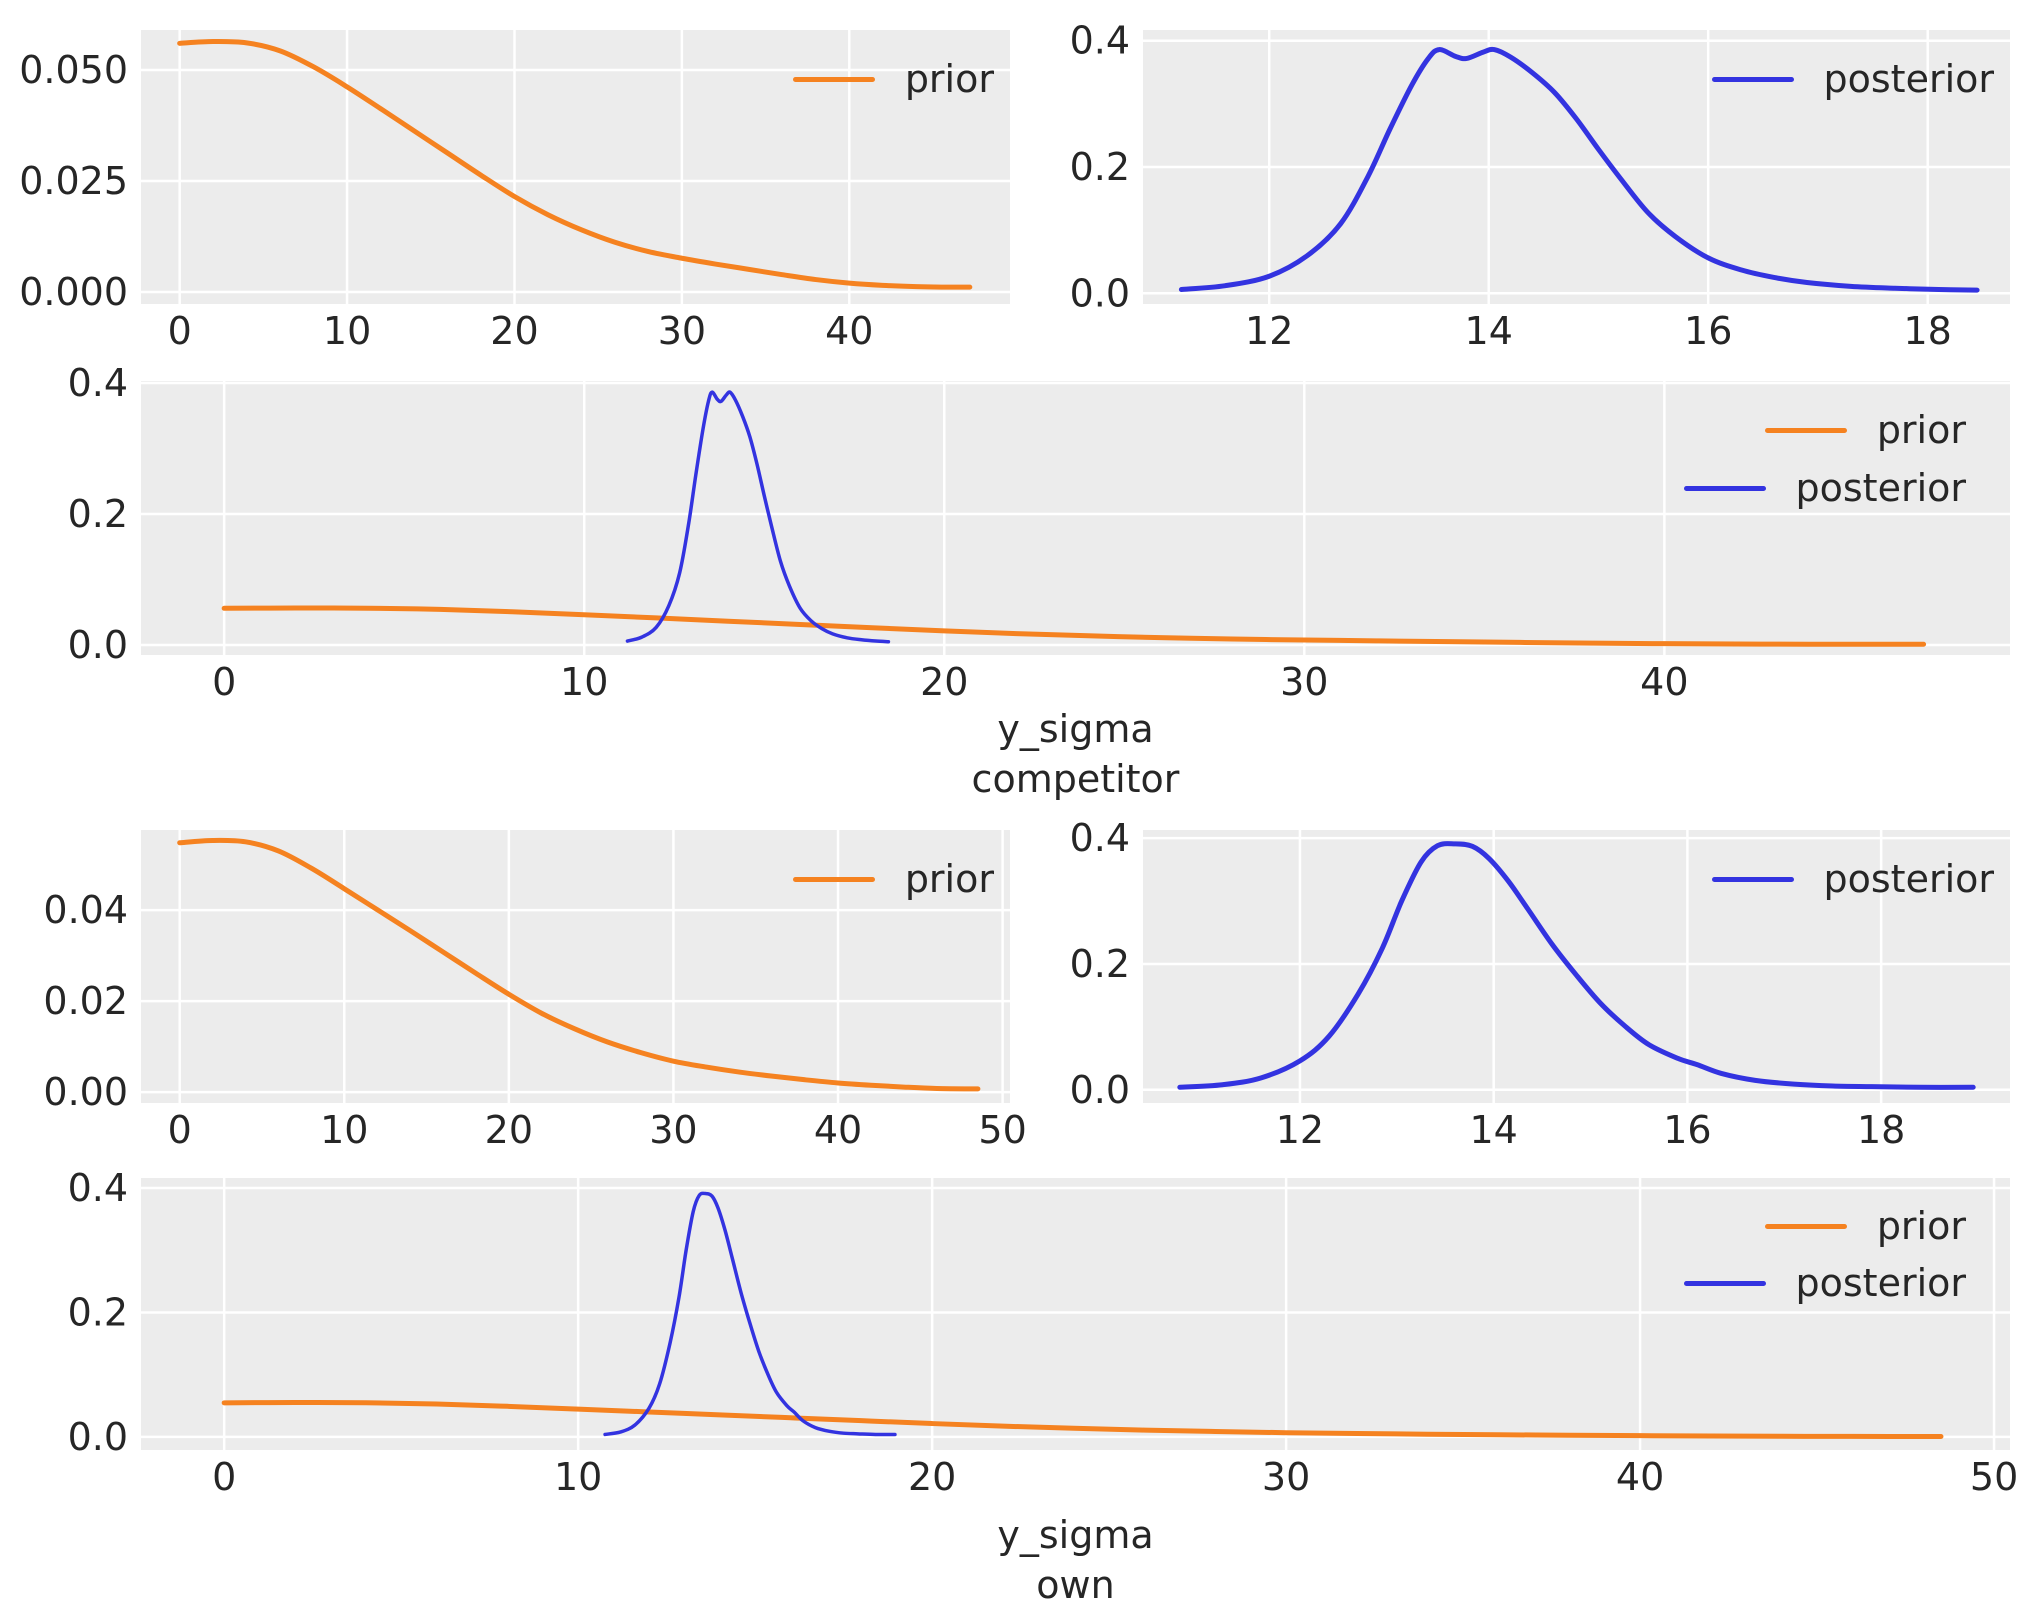 This screenshot has width=2023, height=1623. What do you see at coordinates (1075, 779) in the screenshot?
I see `xlabel-competitor-line2: competitor` at bounding box center [1075, 779].